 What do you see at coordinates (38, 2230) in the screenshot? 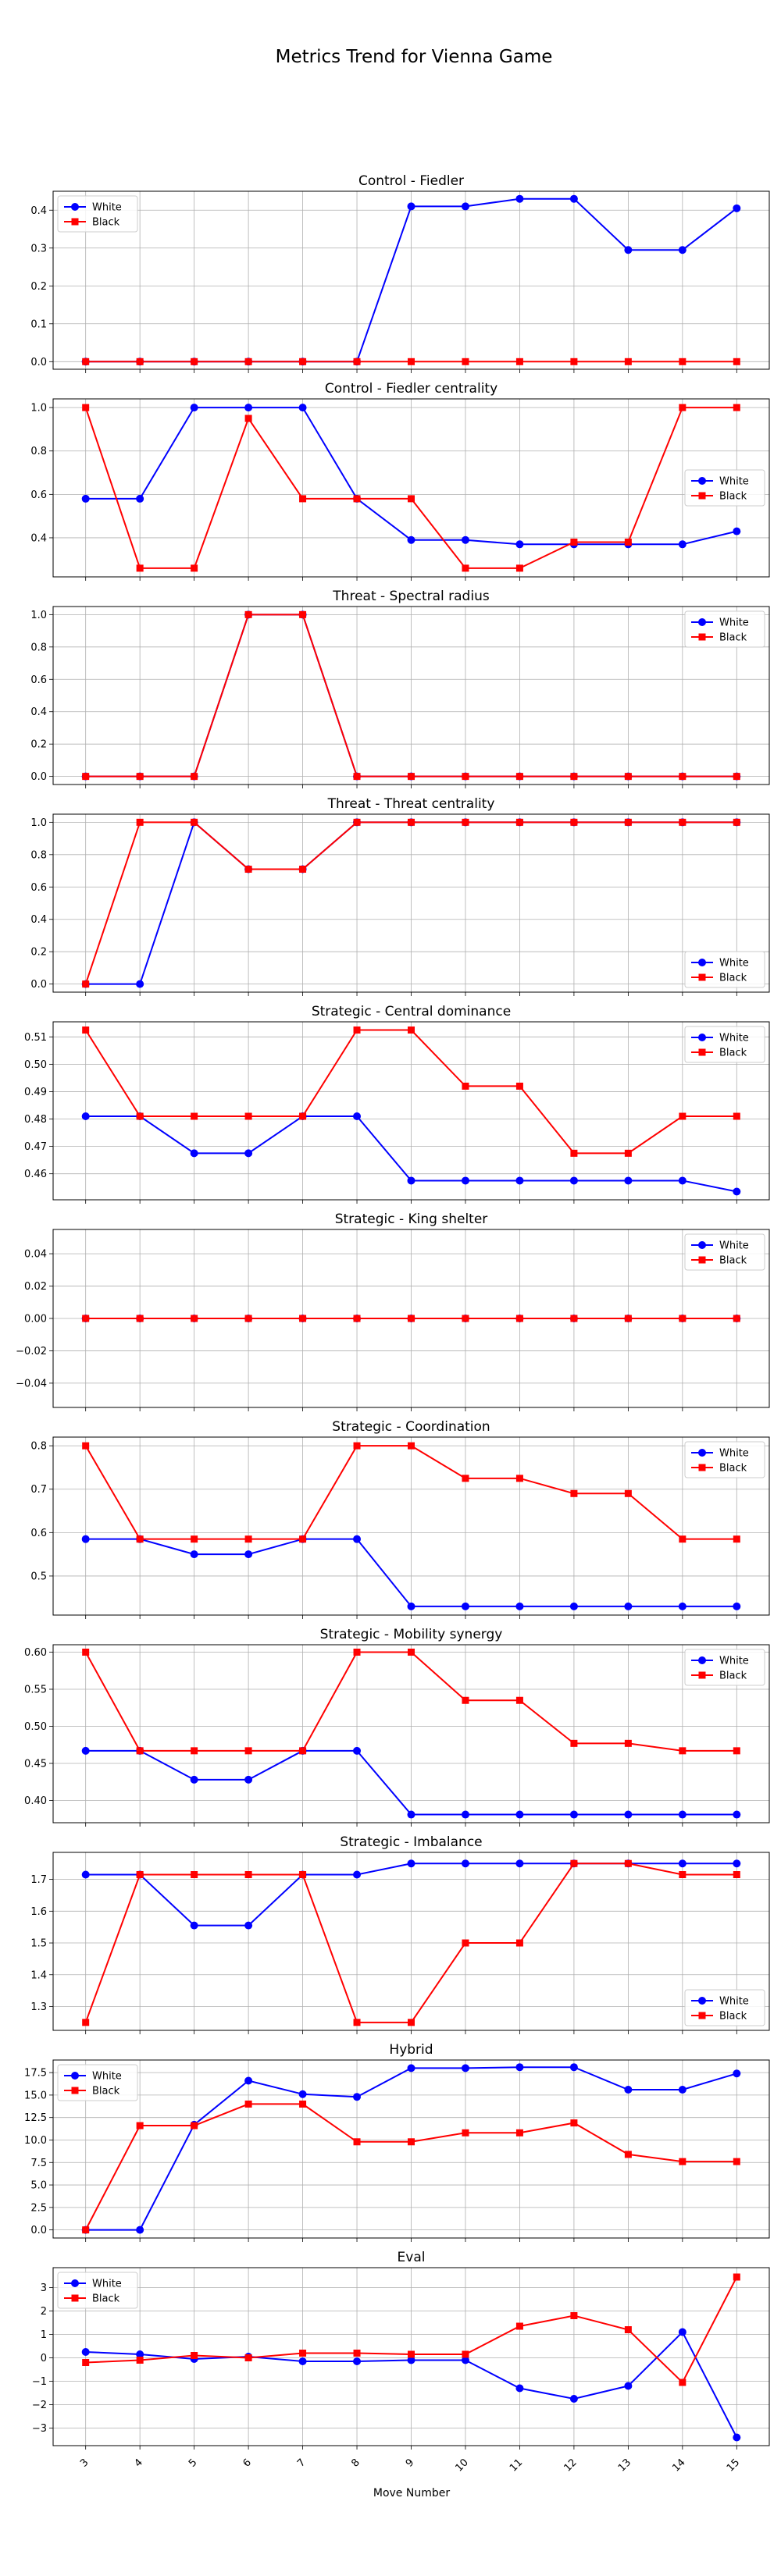
I see `y-tick-label: 0.0` at bounding box center [38, 2230].